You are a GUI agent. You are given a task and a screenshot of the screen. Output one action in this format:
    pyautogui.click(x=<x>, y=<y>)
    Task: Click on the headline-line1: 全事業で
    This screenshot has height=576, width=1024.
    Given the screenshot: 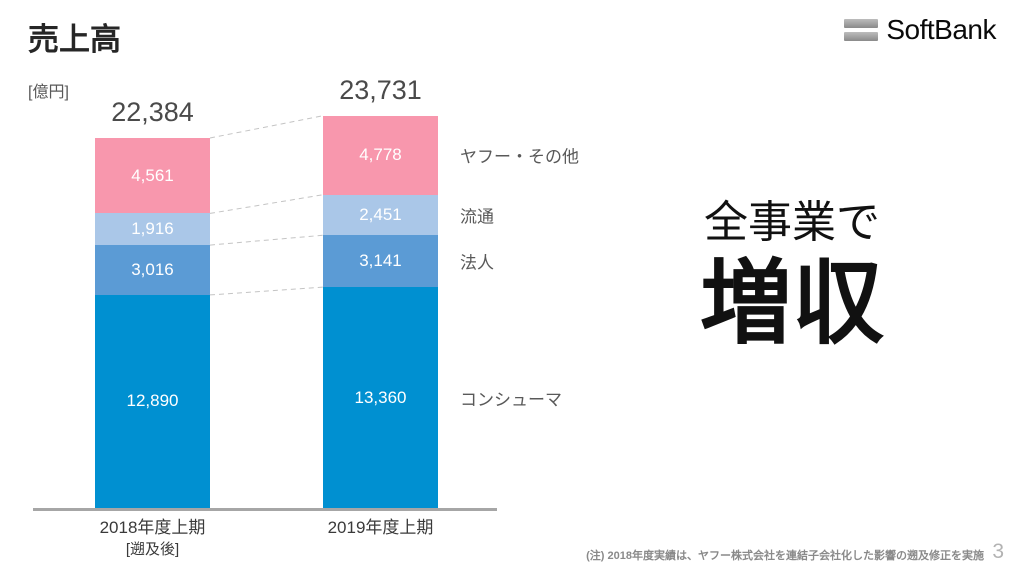 What is the action you would take?
    pyautogui.click(x=792, y=222)
    